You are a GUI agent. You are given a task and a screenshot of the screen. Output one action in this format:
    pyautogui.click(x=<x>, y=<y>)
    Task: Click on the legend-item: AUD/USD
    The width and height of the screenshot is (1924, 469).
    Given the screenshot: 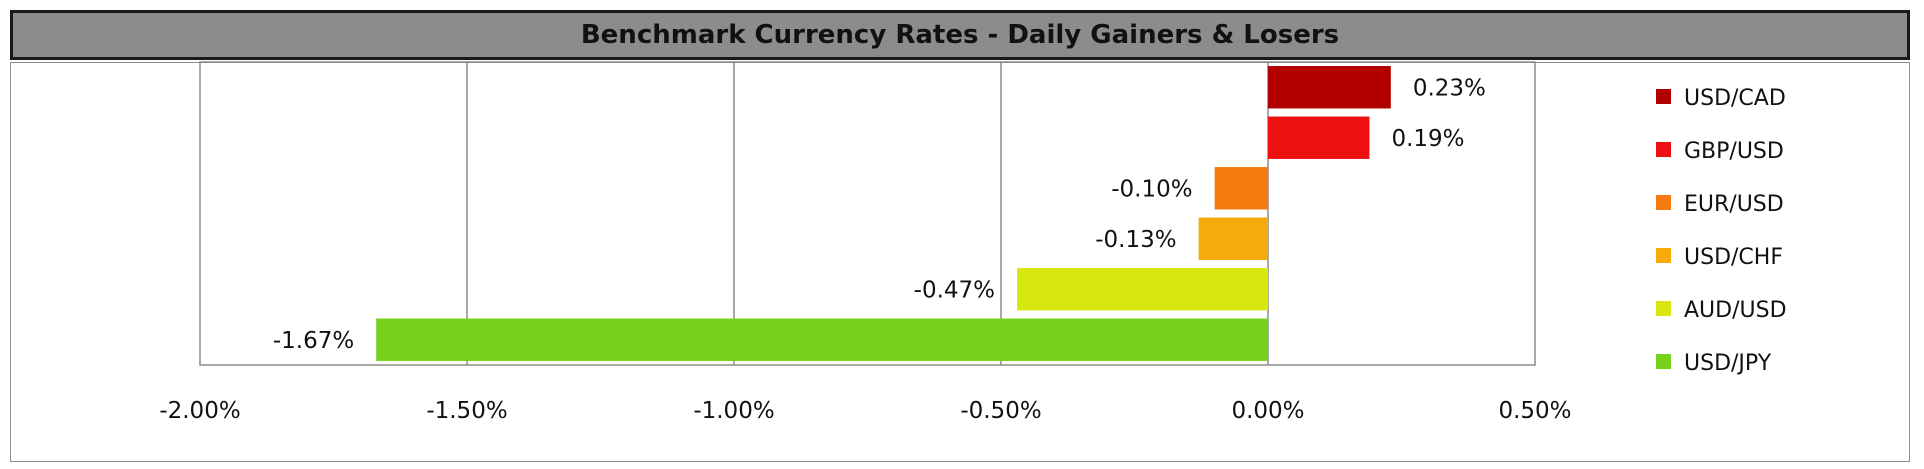 What is the action you would take?
    pyautogui.click(x=1721, y=310)
    